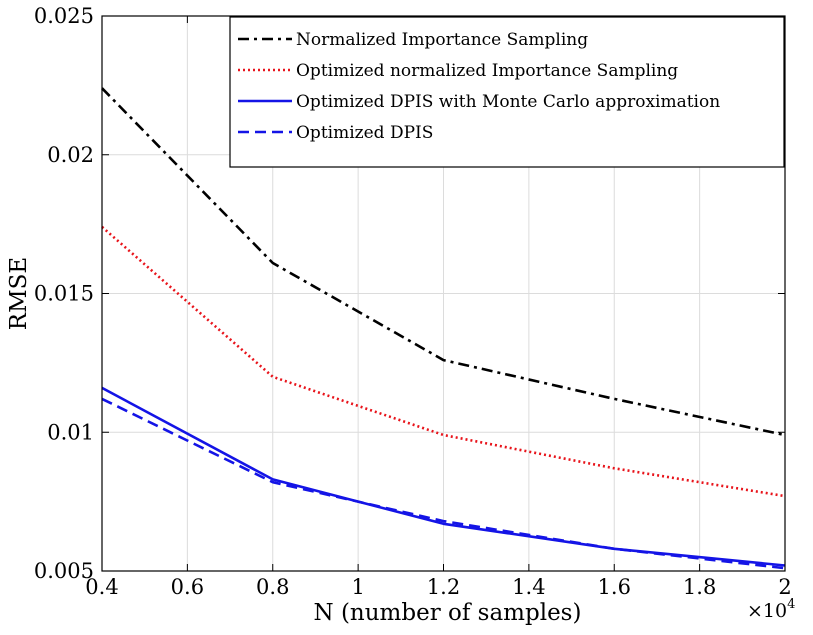 Image resolution: width=813 pixels, height=635 pixels. Describe the element at coordinates (70, 432) in the screenshot. I see `y-tick-label: 0.01` at that location.